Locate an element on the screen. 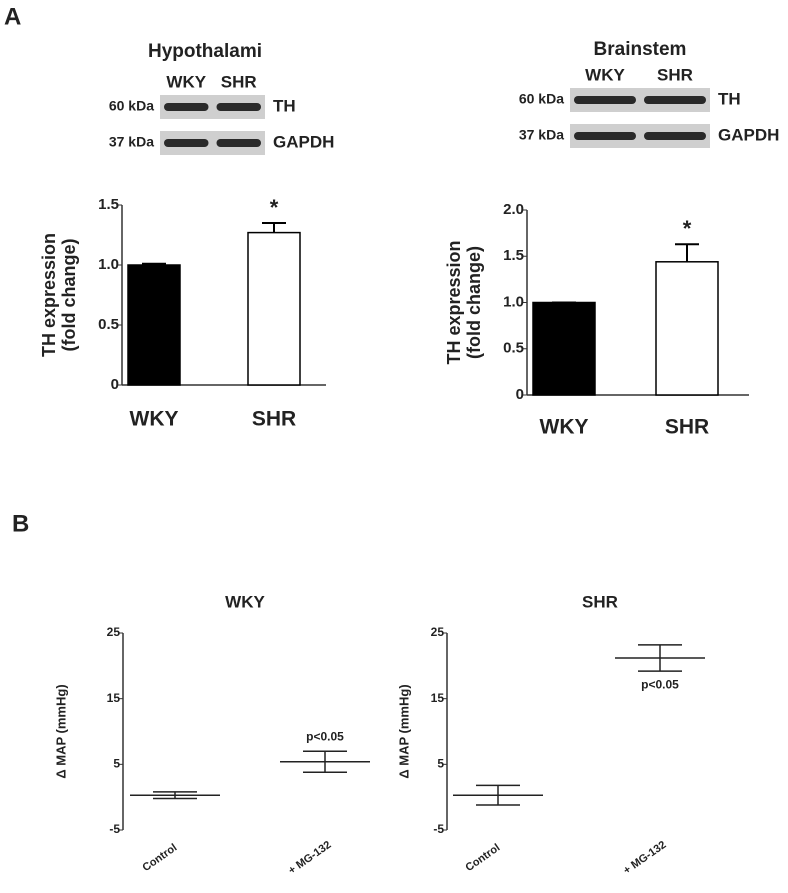  panel-label: B is located at coordinates (20, 523).